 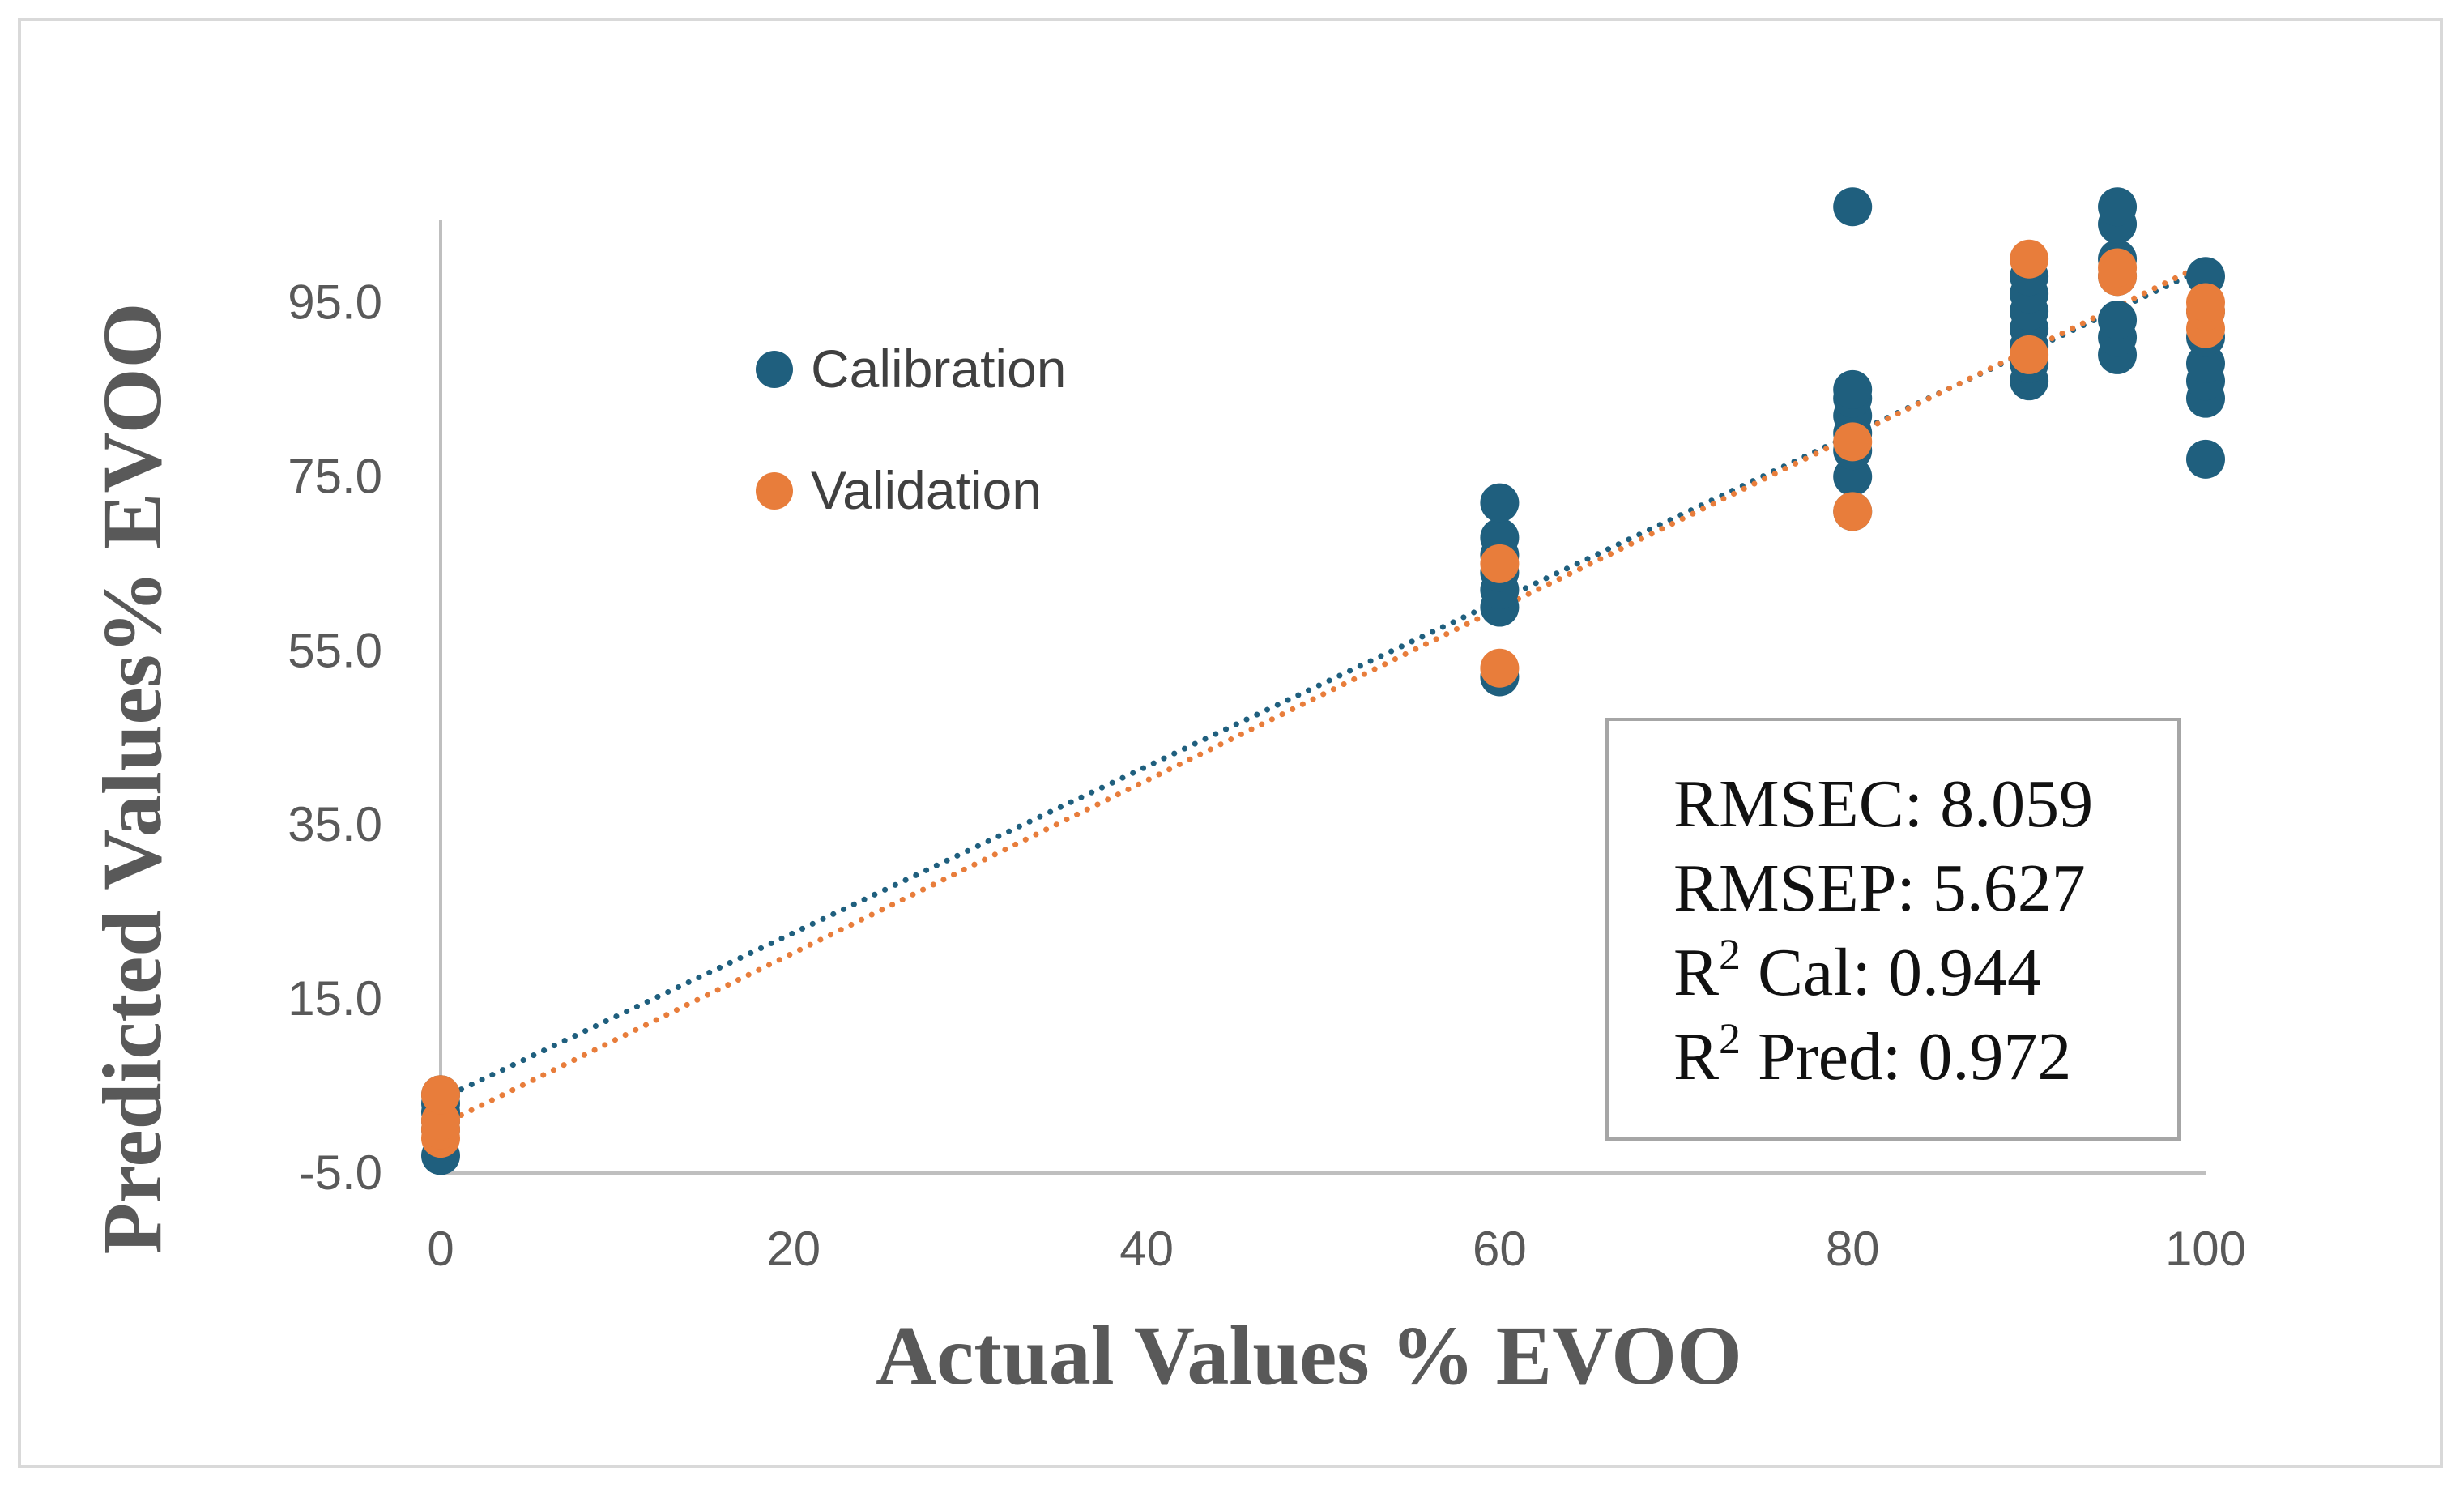 I want to click on y-tick-label: 55.0, so click(x=335, y=650).